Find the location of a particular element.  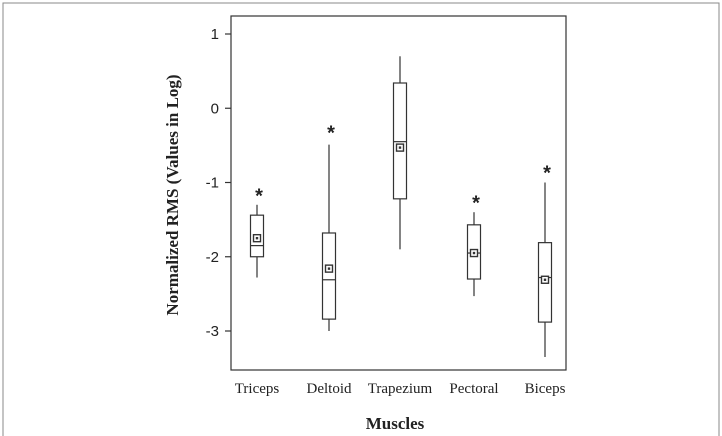

box-trapezium is located at coordinates (400, 153).